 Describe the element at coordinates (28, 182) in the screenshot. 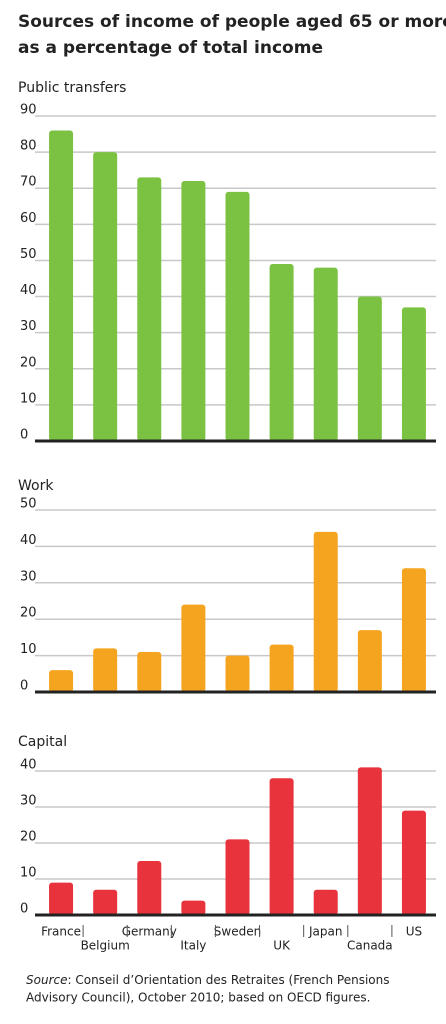

I see `y-tick-label: 70` at that location.